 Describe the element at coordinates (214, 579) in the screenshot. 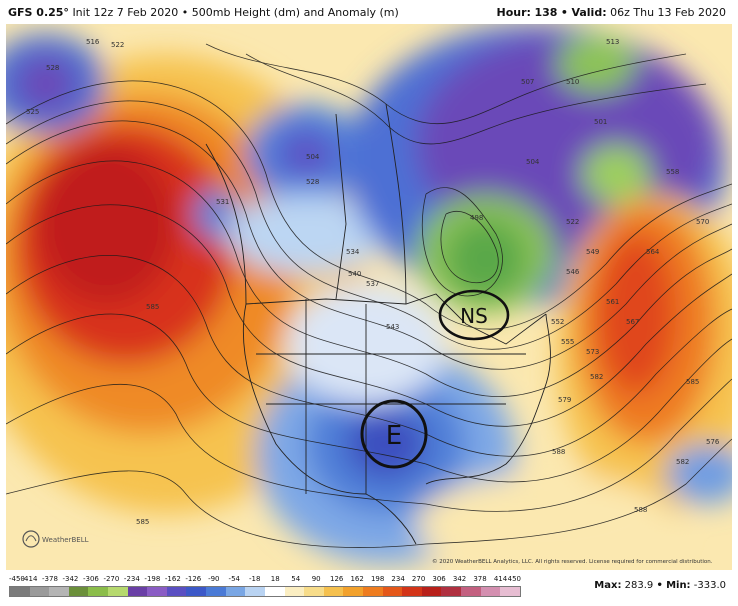

I see `colorbar-label: -90` at that location.